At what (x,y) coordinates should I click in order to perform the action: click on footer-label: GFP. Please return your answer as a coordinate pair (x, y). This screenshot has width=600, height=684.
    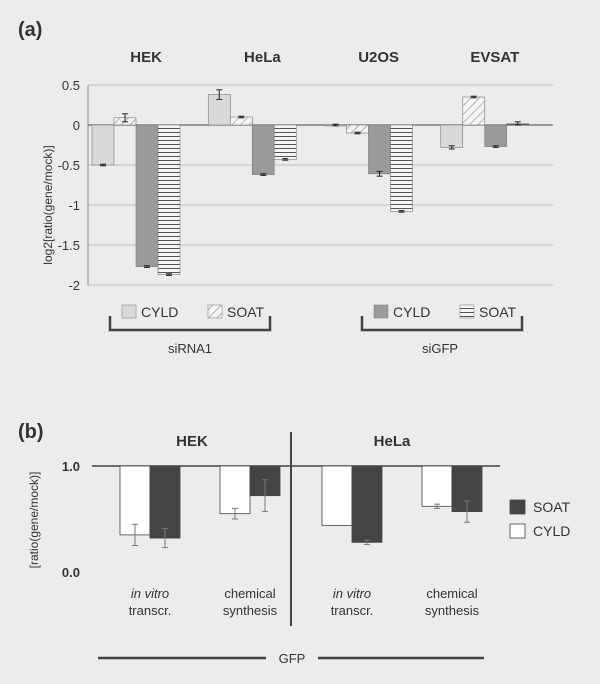
    Looking at the image, I should click on (292, 658).